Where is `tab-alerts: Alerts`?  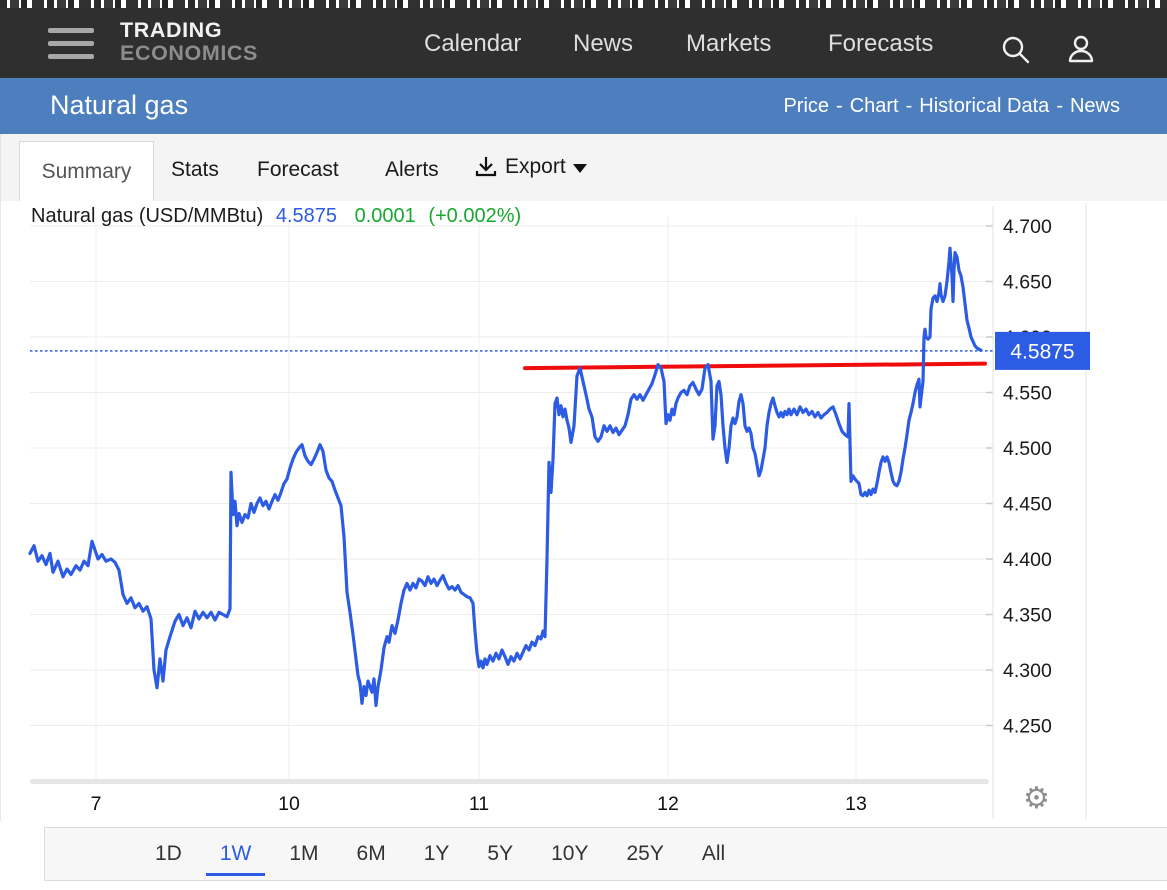
tab-alerts: Alerts is located at coordinates (412, 169).